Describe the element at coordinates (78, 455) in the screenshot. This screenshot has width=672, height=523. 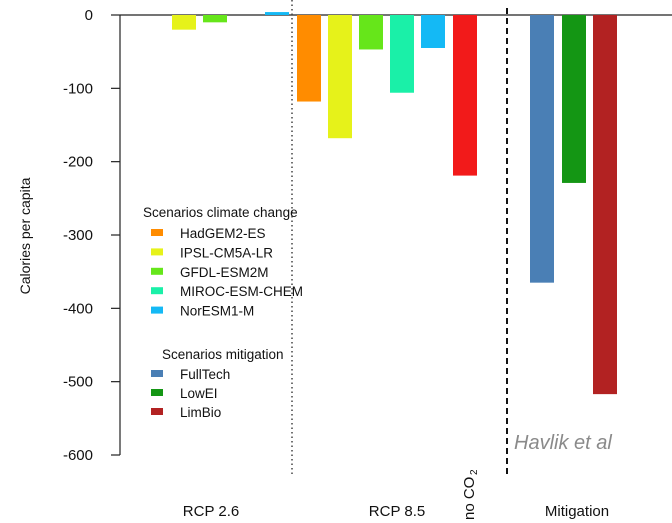
I see `y-tick-label: -600` at that location.